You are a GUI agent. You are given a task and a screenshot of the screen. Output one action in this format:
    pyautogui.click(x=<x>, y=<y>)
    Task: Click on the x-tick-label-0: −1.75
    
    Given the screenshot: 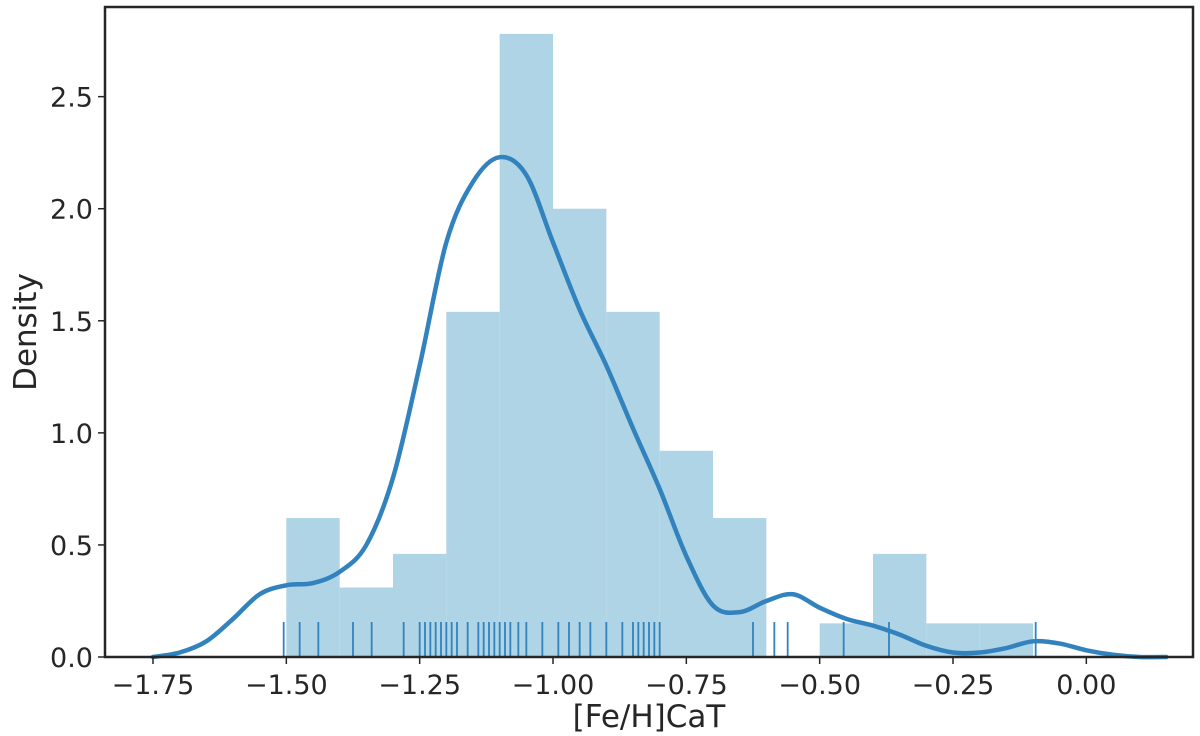 What is the action you would take?
    pyautogui.click(x=153, y=685)
    